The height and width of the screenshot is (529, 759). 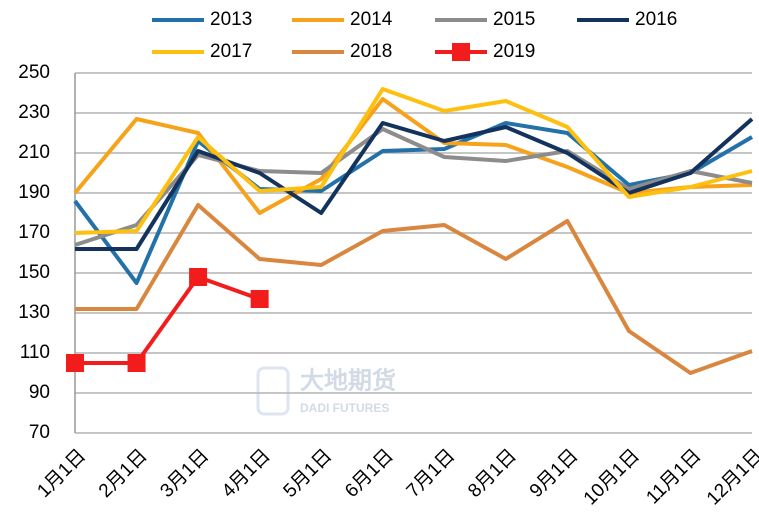 What do you see at coordinates (246, 473) in the screenshot?
I see `x-tick-label: 4月1日` at bounding box center [246, 473].